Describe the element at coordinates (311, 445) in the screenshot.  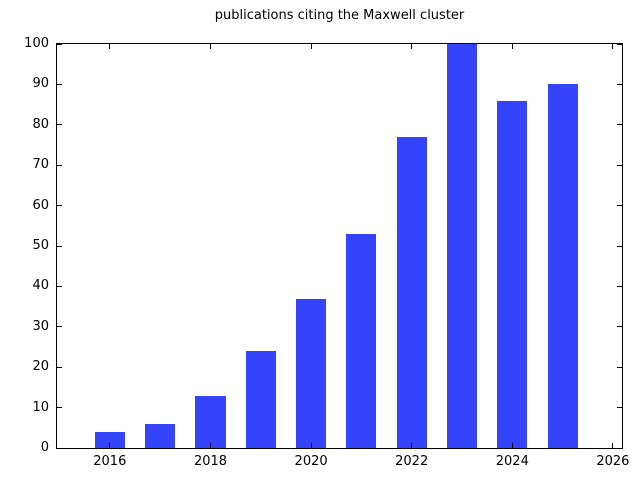
I see `x-tick-bottom-2020` at that location.